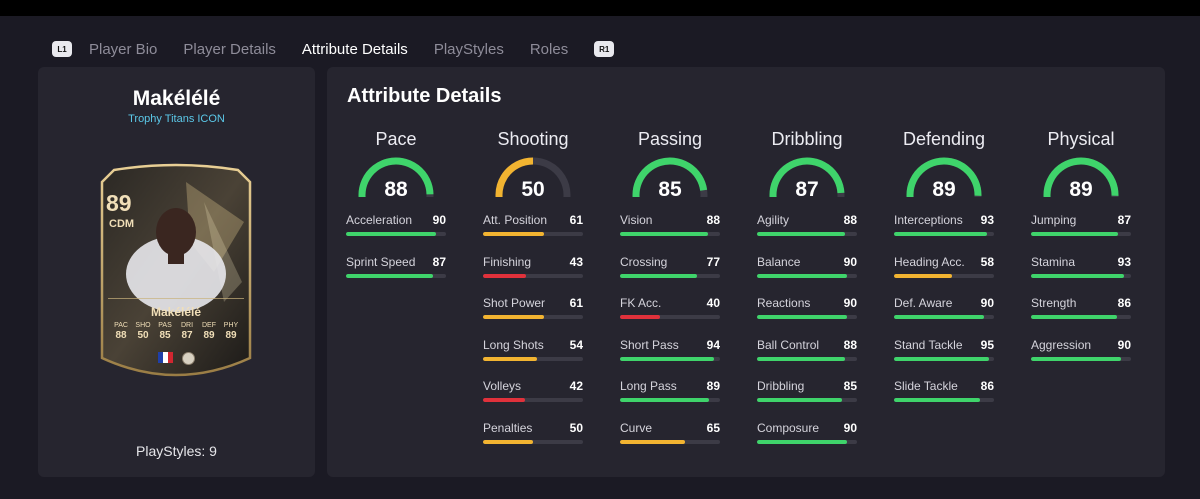 Image resolution: width=1200 pixels, height=499 pixels. I want to click on card-stat: DEF 89, so click(209, 331).